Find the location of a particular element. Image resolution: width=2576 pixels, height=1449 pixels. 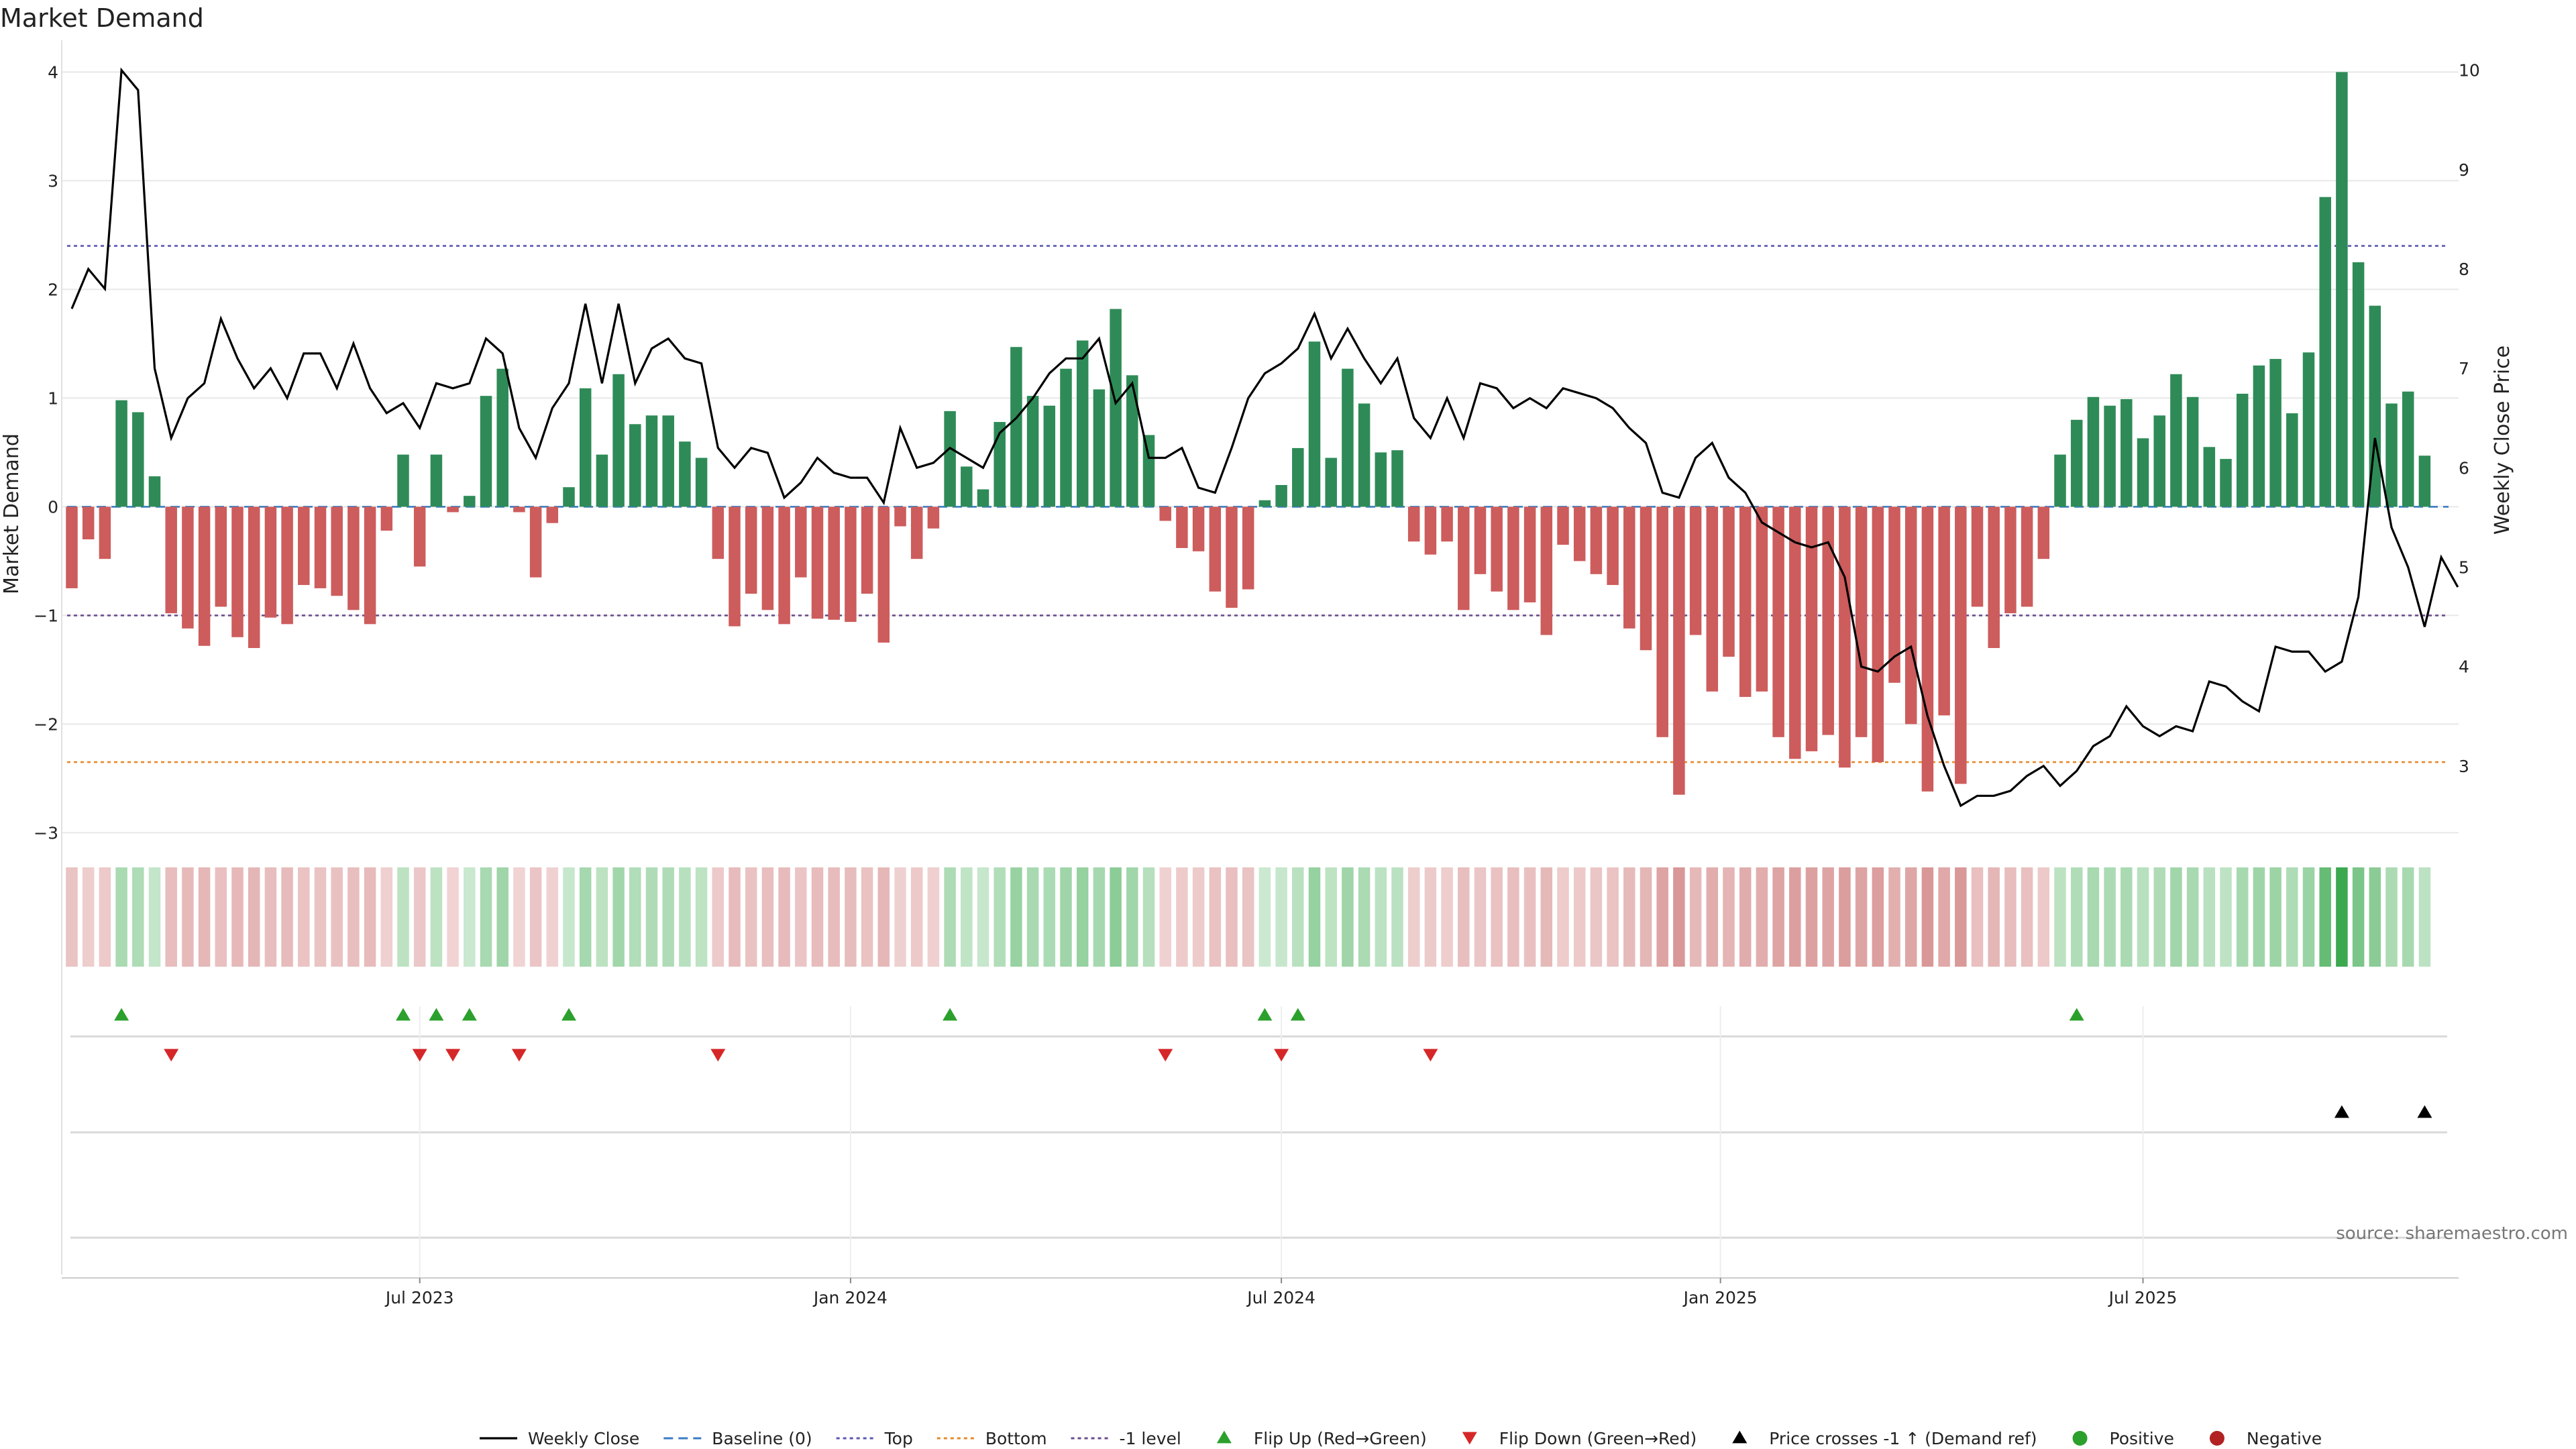

legend-label: Price crosses -1 ↑ (Demand ref) is located at coordinates (1903, 1438).